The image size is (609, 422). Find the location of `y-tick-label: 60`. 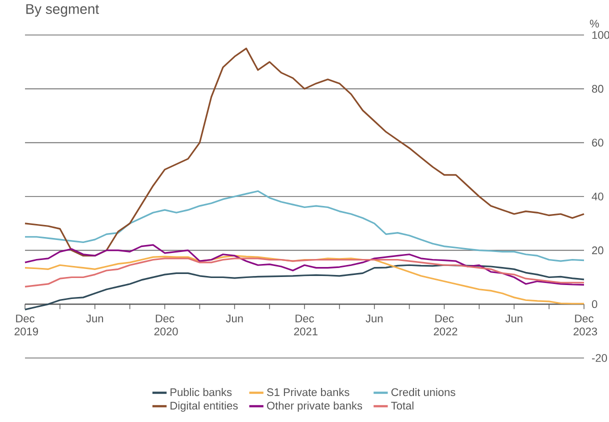

y-tick-label: 60 is located at coordinates (598, 142).